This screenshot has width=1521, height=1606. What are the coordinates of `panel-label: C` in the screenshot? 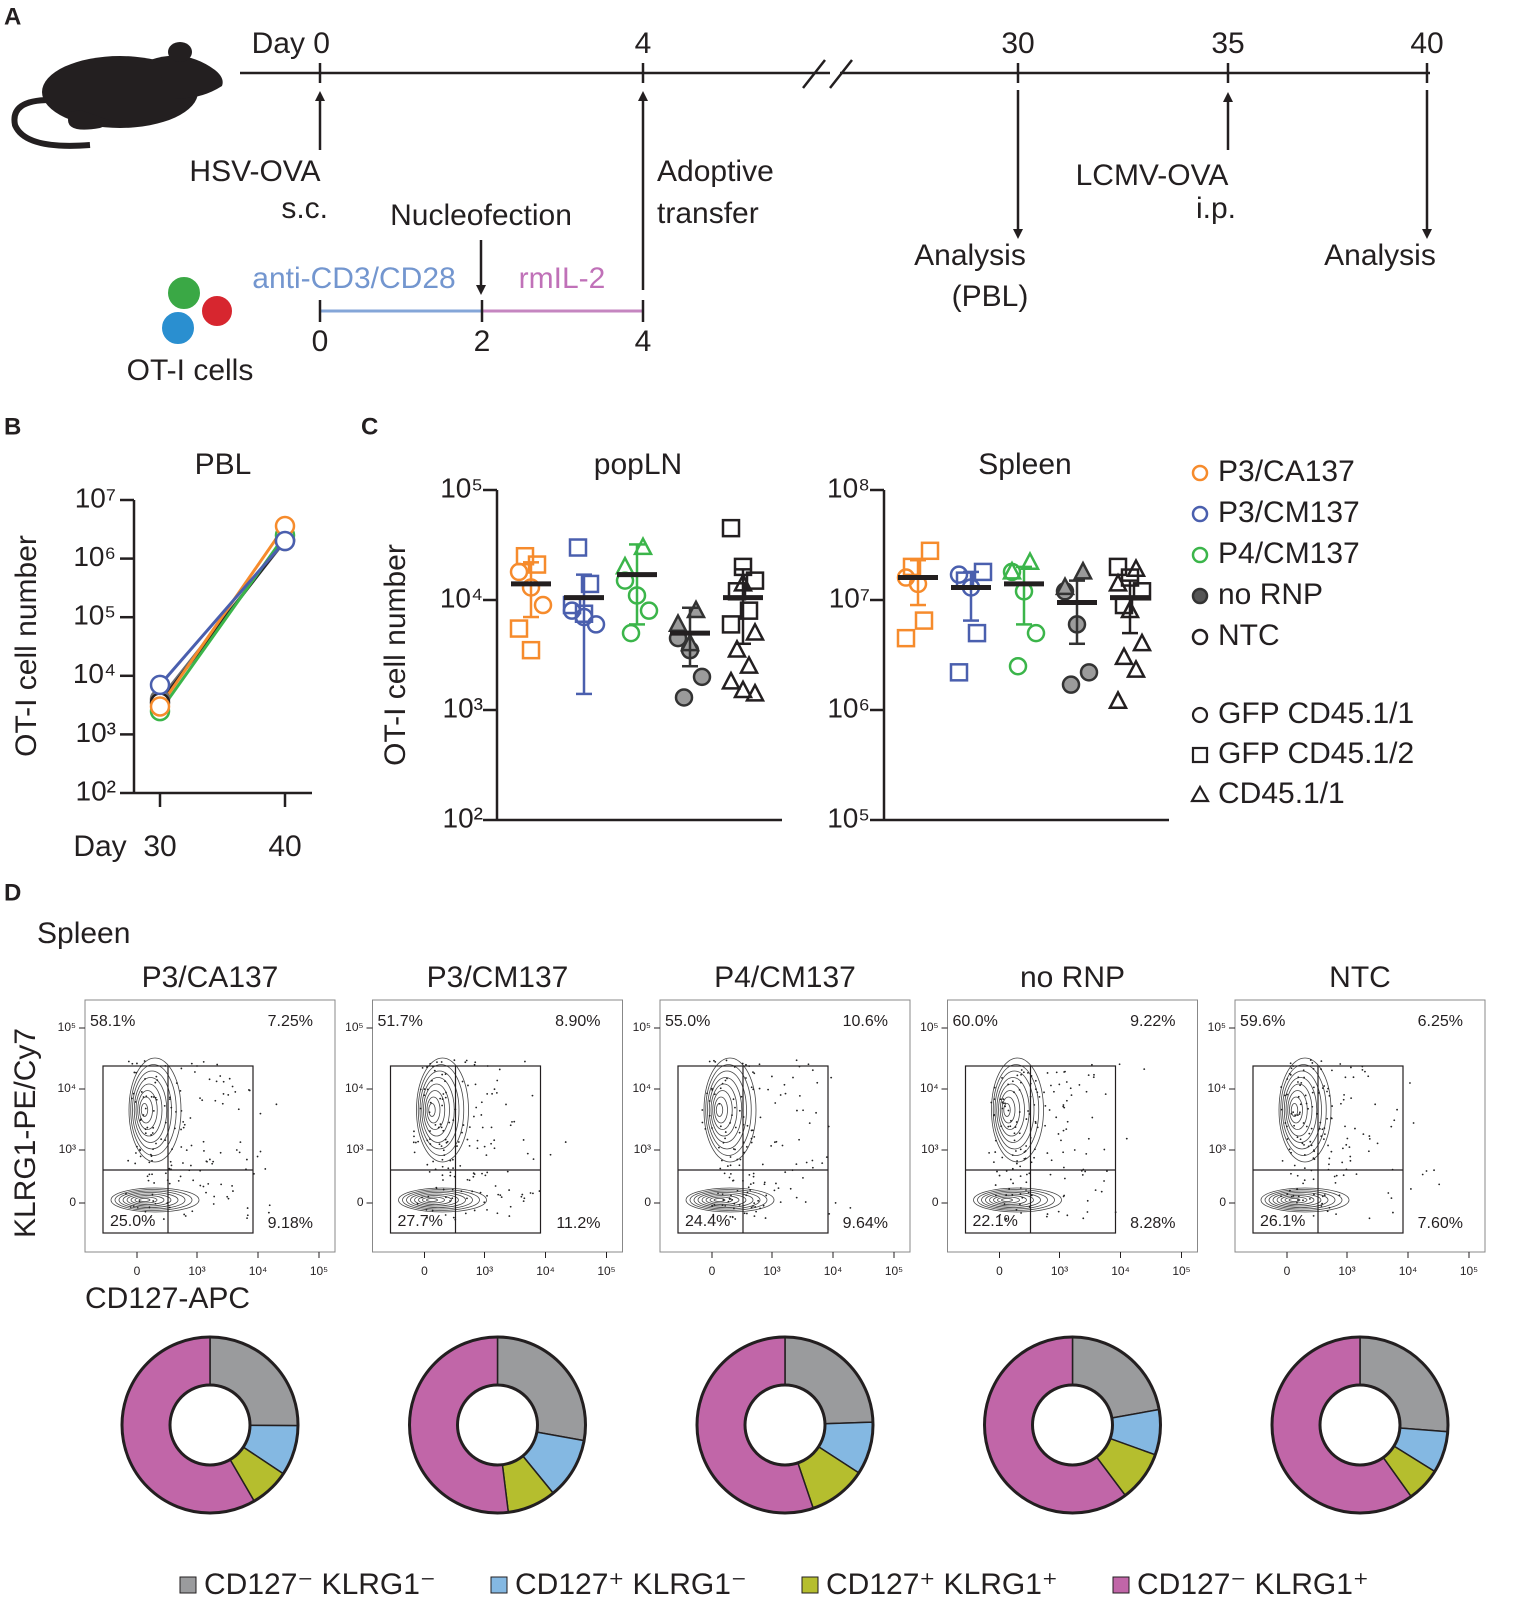 It's located at (369, 426).